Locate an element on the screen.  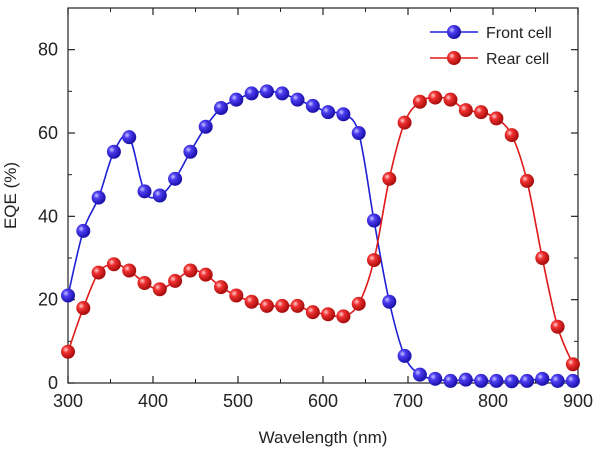
y-tick-label: 40 is located at coordinates (48, 216).